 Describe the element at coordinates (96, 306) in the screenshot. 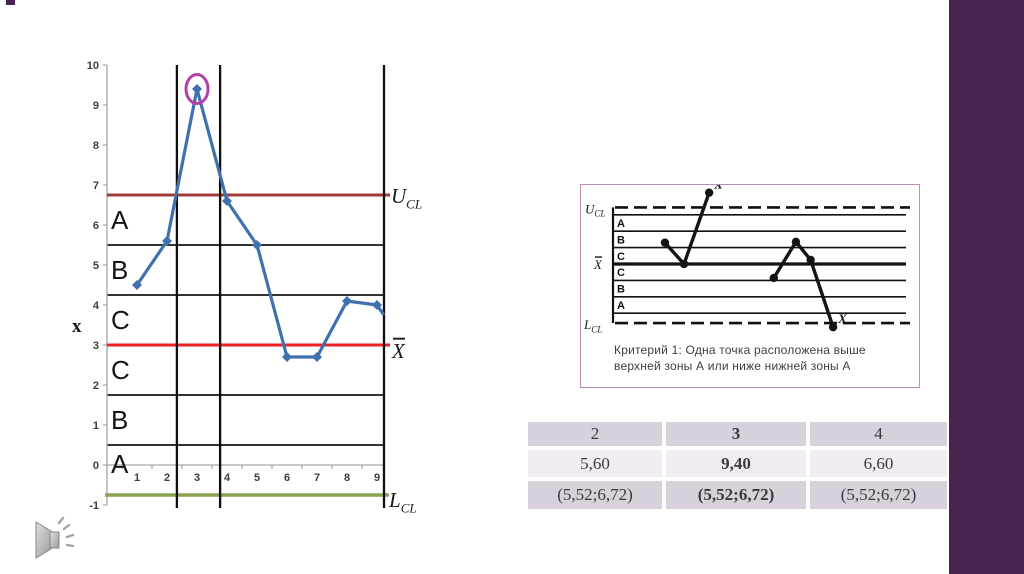

I see `y-tick-label: 4` at that location.